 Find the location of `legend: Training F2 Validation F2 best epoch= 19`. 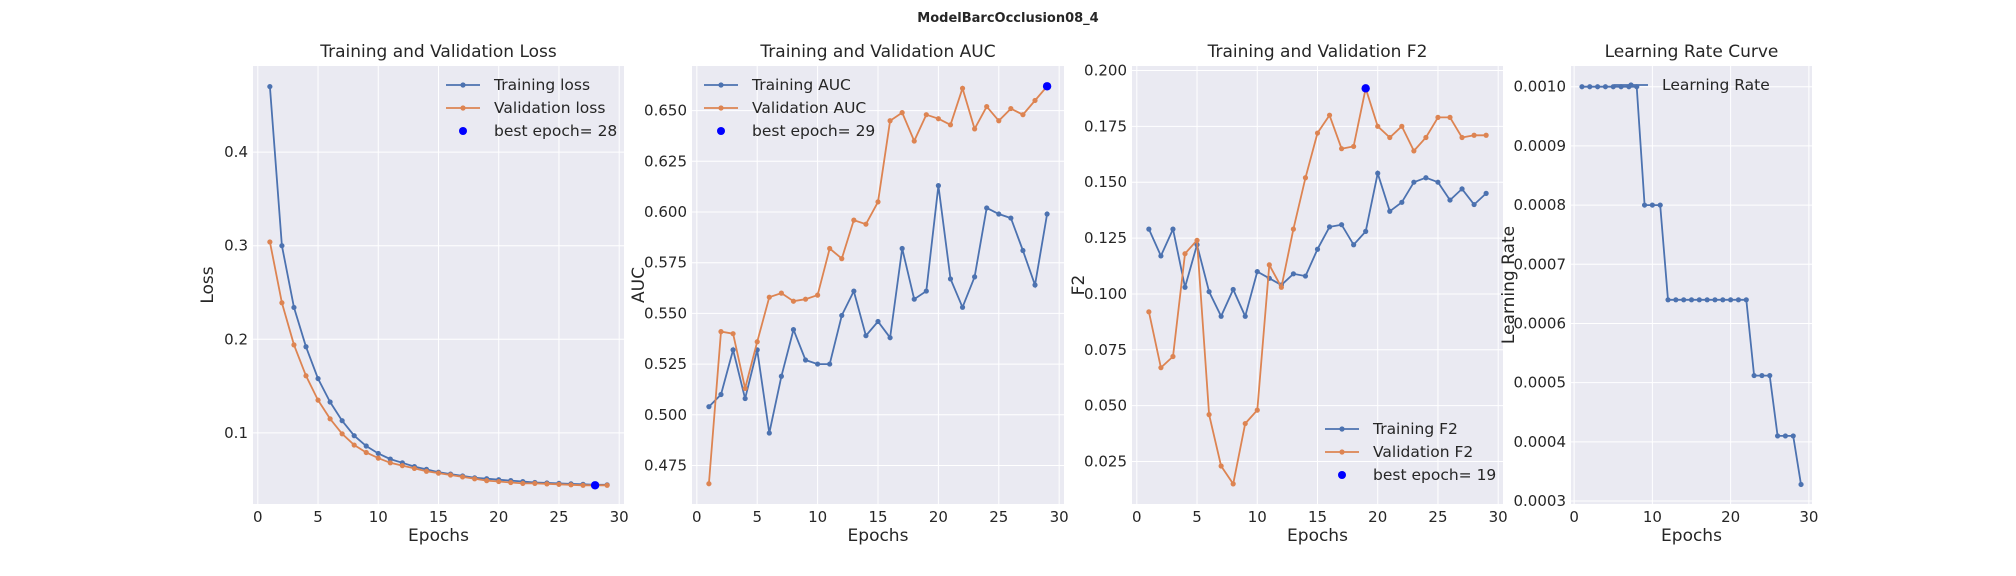

legend: Training F2 Validation F2 best epoch= 19 is located at coordinates (1410, 452).